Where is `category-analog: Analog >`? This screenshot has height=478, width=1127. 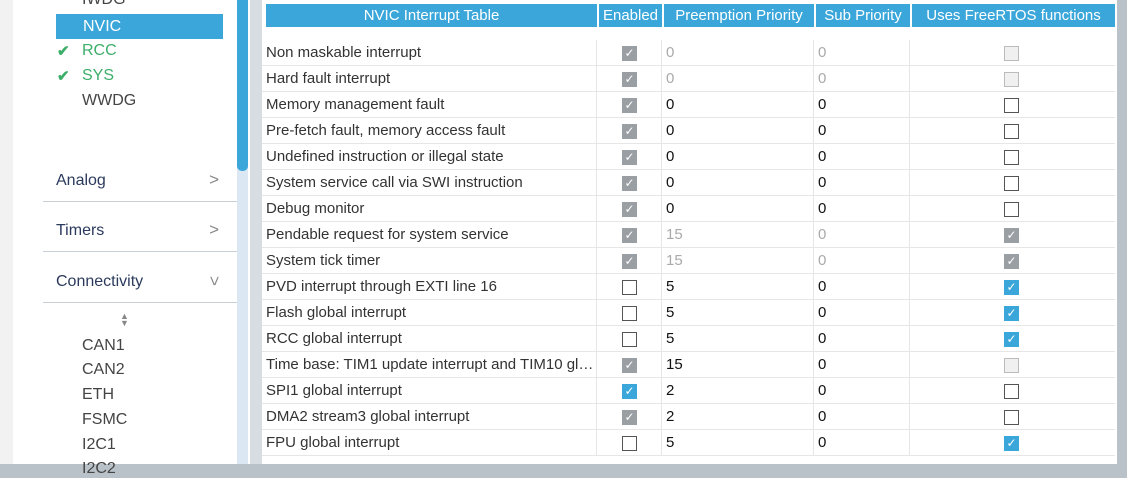
category-analog: Analog > is located at coordinates (140, 186).